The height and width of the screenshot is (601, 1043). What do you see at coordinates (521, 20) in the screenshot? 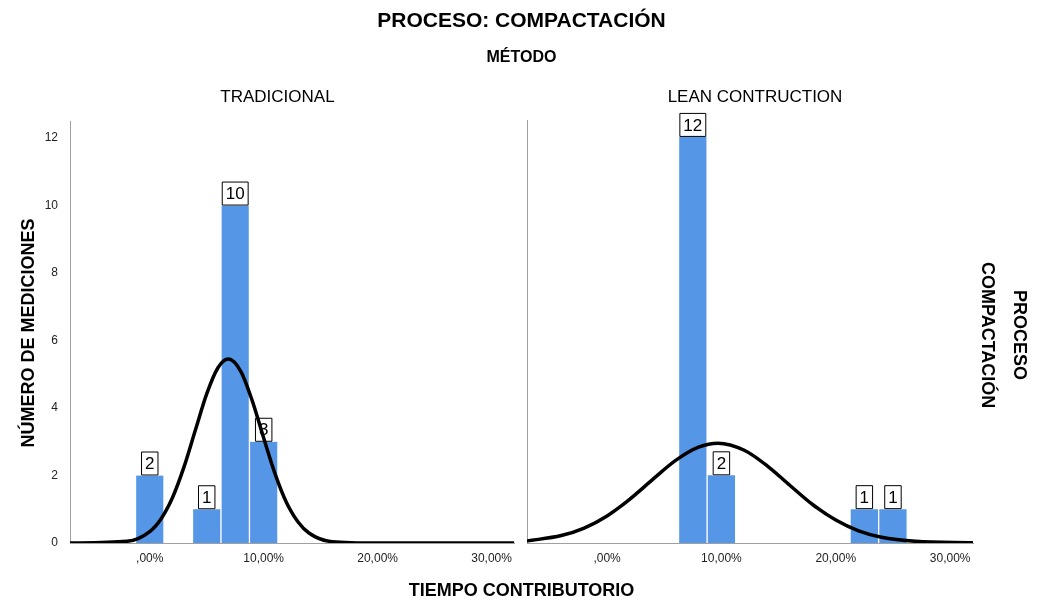
I see `text: PROCESO: COMPACTACIÓN` at bounding box center [521, 20].